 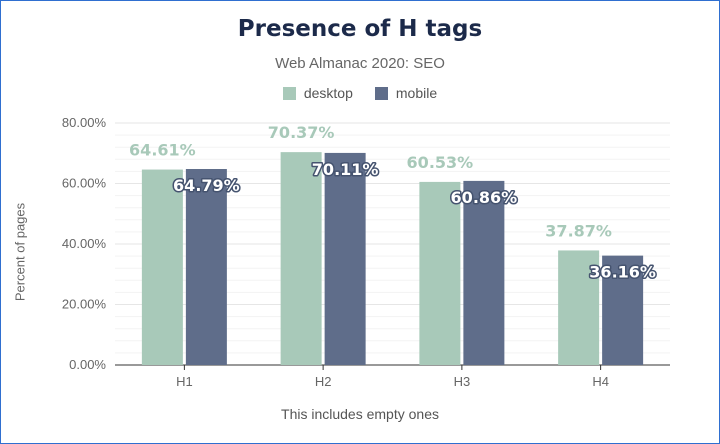 I want to click on legend-label-desktop: desktop, so click(x=328, y=93).